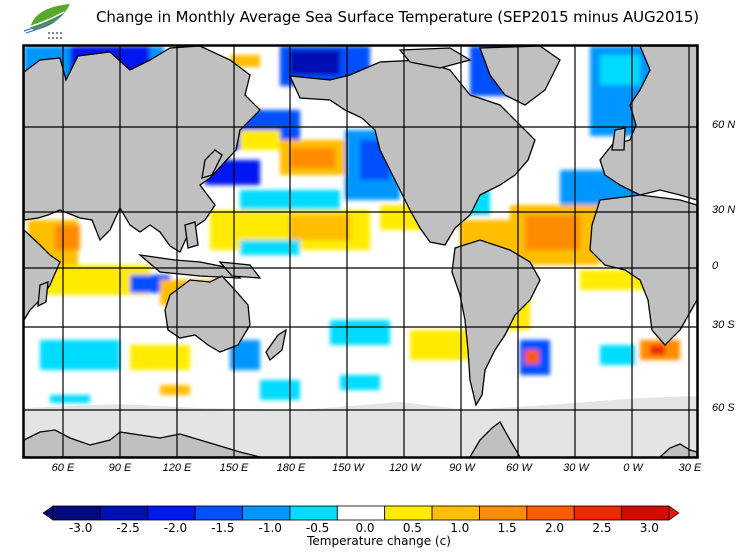  What do you see at coordinates (223, 528) in the screenshot?
I see `colorbar-tick-label: -1.5` at bounding box center [223, 528].